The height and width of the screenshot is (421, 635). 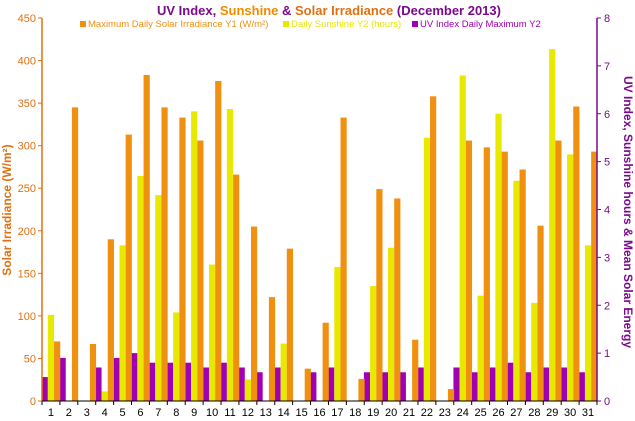 What do you see at coordinates (27, 189) in the screenshot?
I see `y-left-tick-label: 250` at bounding box center [27, 189].